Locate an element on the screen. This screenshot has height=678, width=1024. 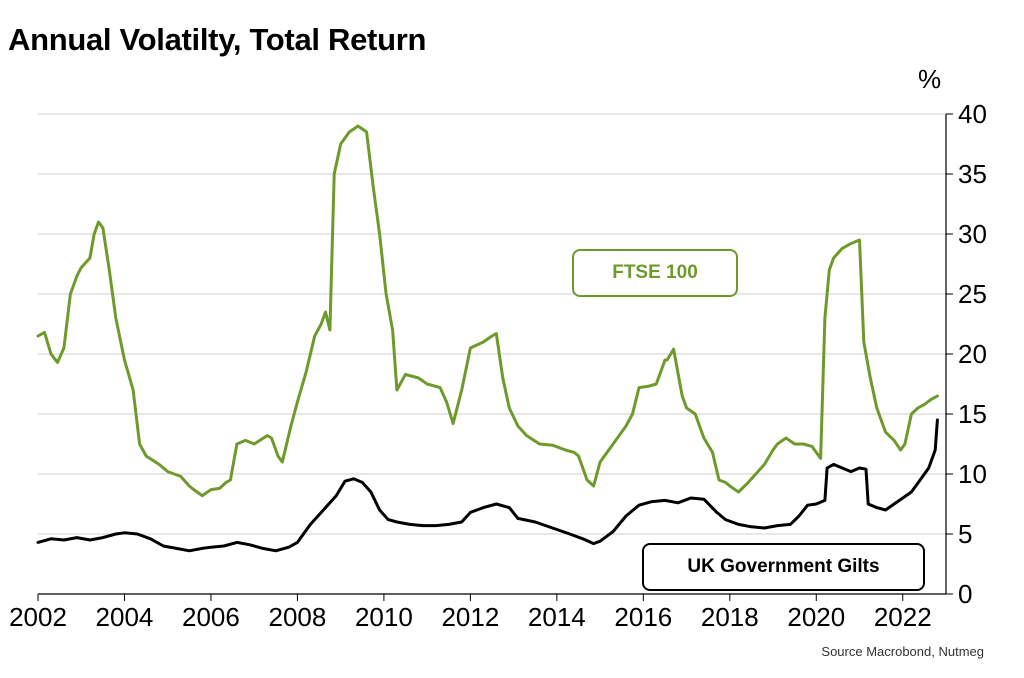
x-tick-label-2014: 2014 is located at coordinates (557, 617).